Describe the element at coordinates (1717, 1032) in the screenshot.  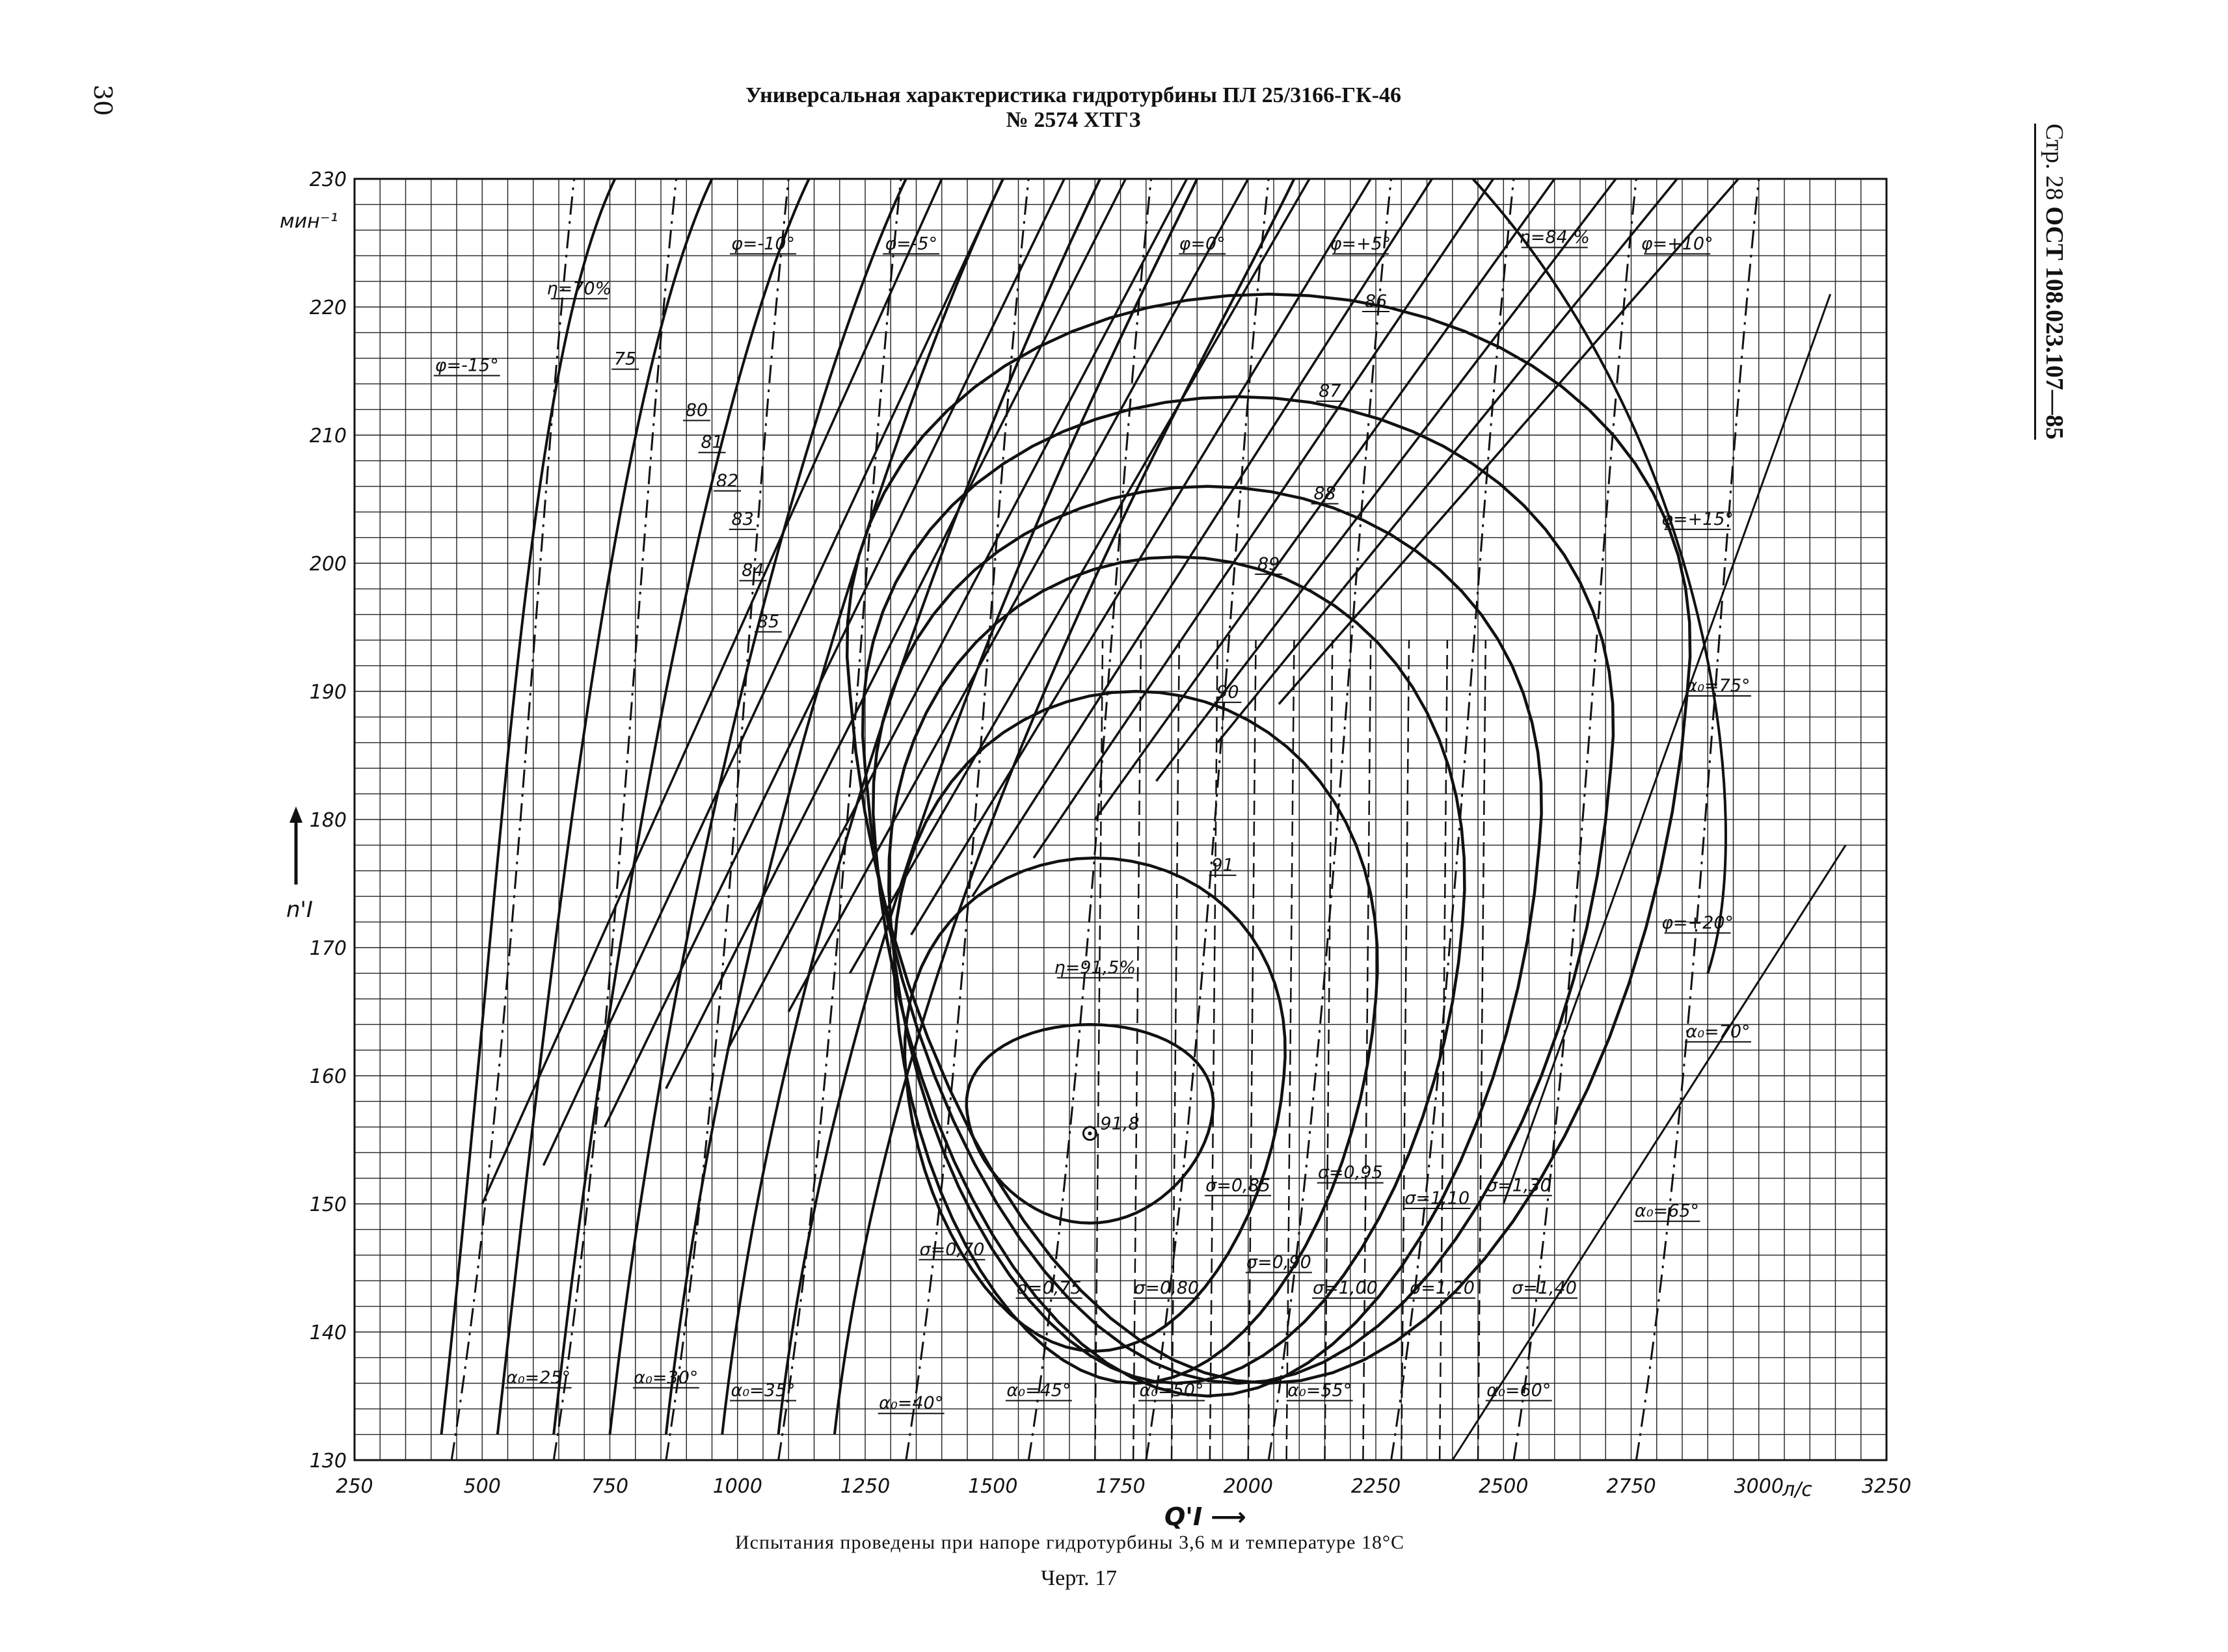
I see `guide-vane-label: α₀=70°` at that location.